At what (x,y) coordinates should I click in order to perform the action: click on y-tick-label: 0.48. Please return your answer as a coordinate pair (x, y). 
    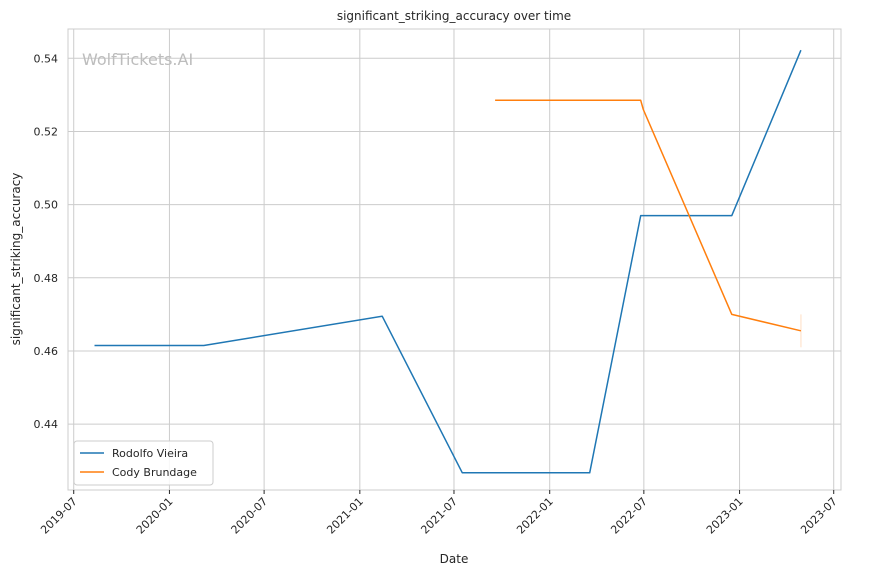
    Looking at the image, I should click on (46, 278).